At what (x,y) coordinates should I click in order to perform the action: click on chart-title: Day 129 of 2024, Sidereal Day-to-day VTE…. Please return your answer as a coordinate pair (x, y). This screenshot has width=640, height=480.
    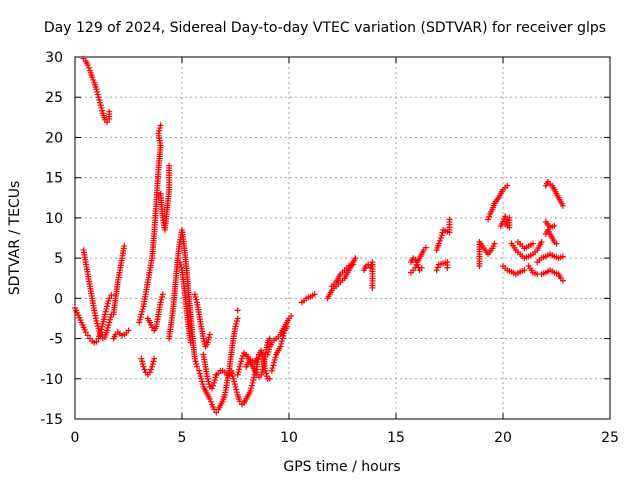
    Looking at the image, I should click on (325, 28).